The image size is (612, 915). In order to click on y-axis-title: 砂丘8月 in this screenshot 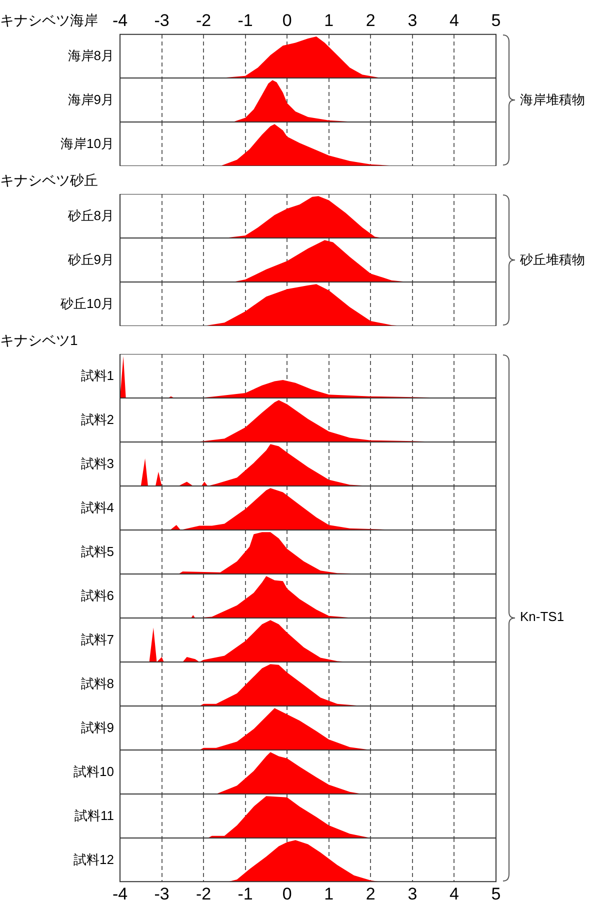, I will do `click(90, 216)`.